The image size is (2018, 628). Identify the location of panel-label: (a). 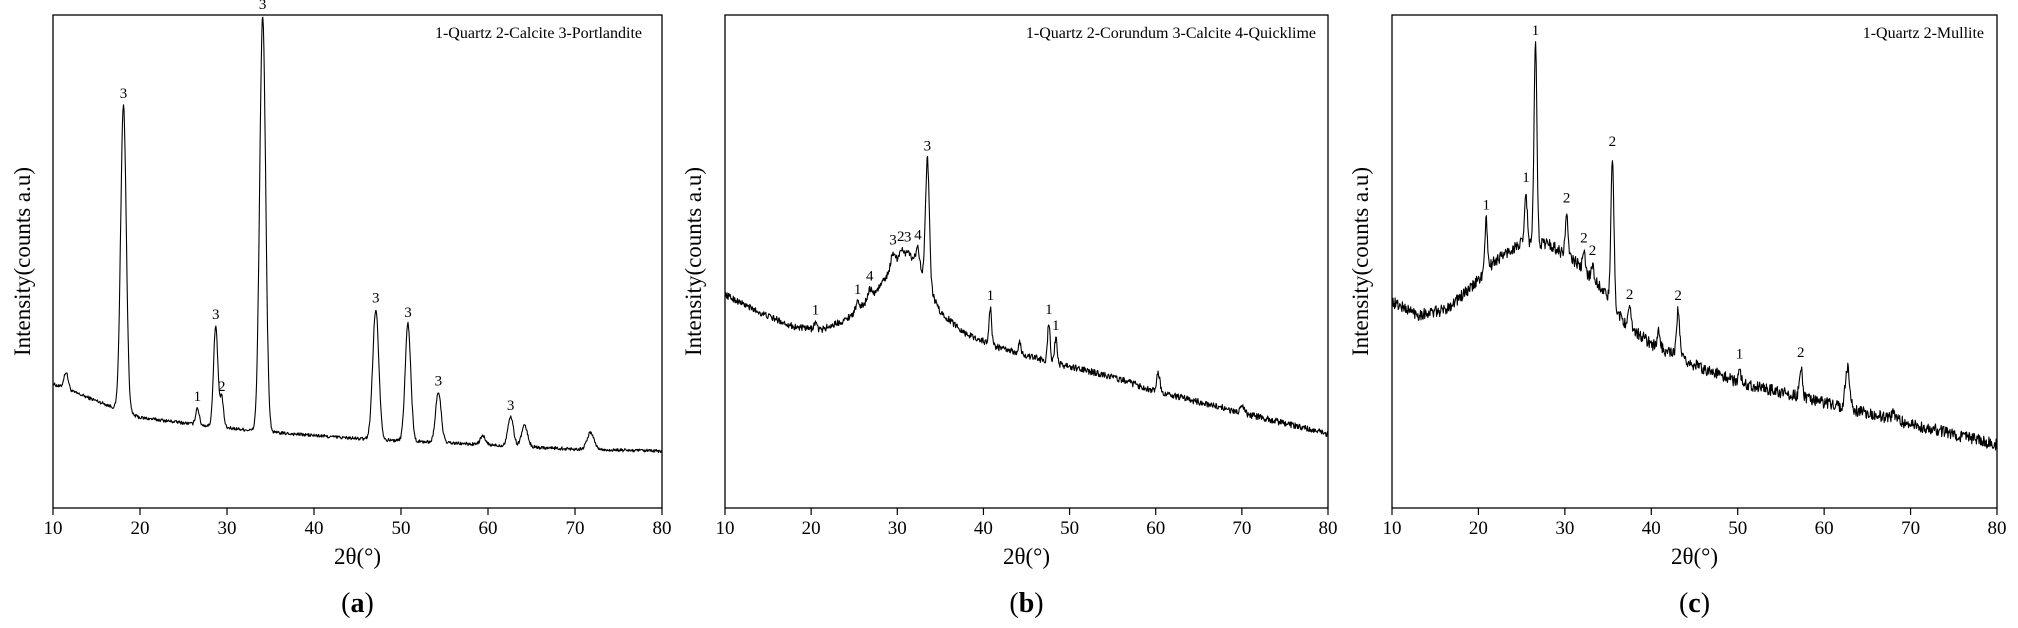
(357, 603).